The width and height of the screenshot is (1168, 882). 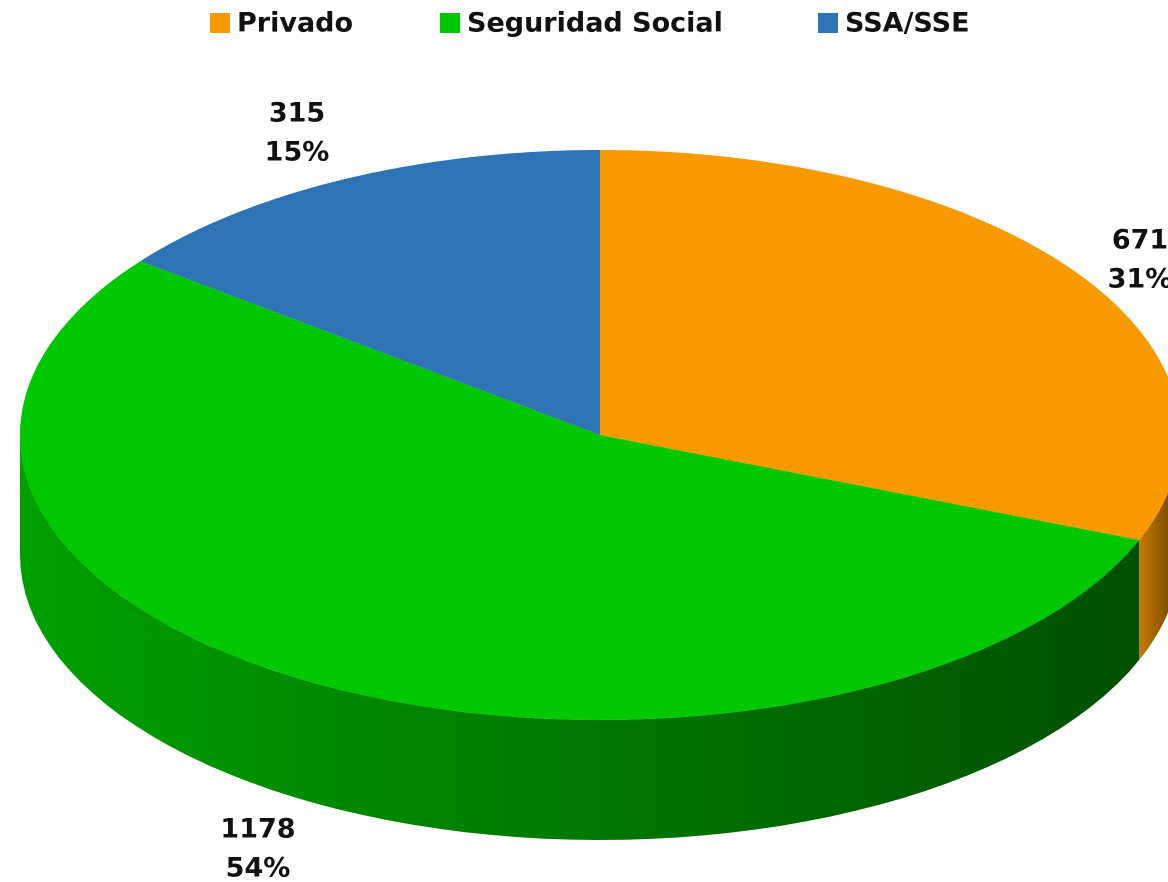 What do you see at coordinates (1140, 240) in the screenshot?
I see `data-label: 671` at bounding box center [1140, 240].